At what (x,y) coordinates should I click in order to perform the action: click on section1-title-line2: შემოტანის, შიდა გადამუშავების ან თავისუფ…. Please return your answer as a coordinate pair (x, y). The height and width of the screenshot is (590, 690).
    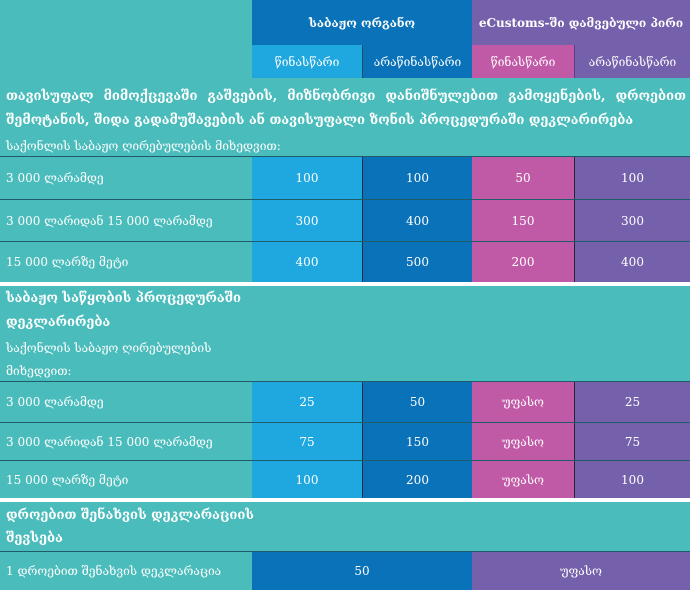
    Looking at the image, I should click on (320, 120).